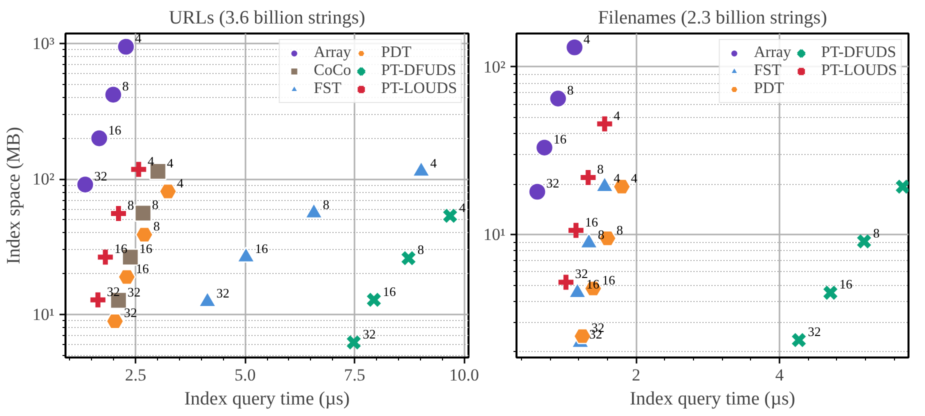  Describe the element at coordinates (636, 375) in the screenshot. I see `x-tick-label: 2` at that location.